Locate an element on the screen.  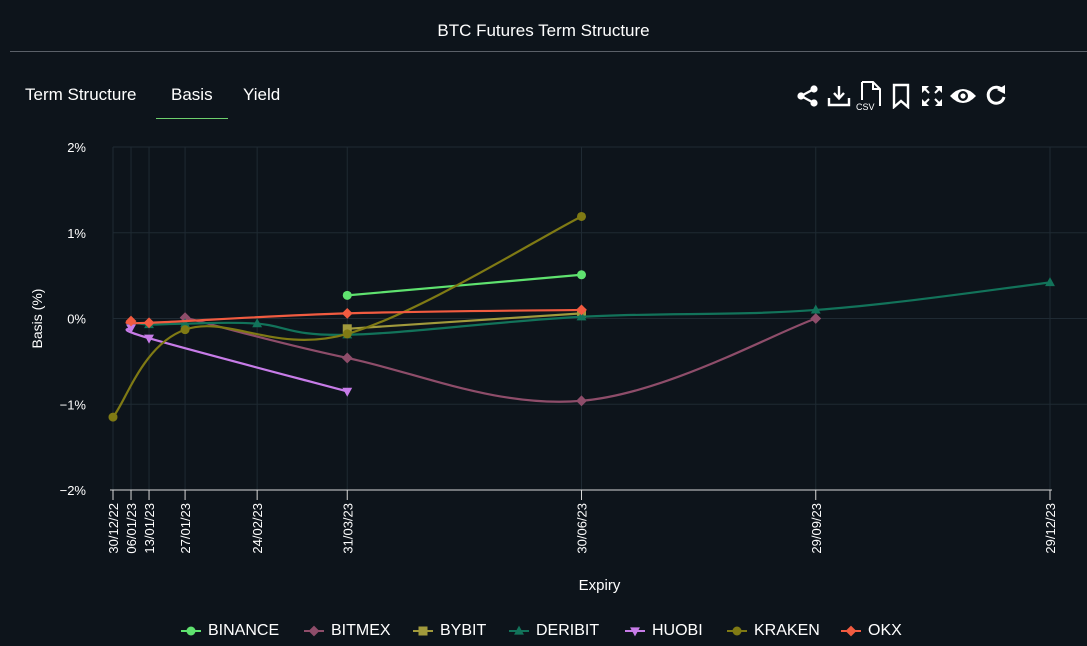
x-tick-label: 29/09/23 is located at coordinates (816, 528).